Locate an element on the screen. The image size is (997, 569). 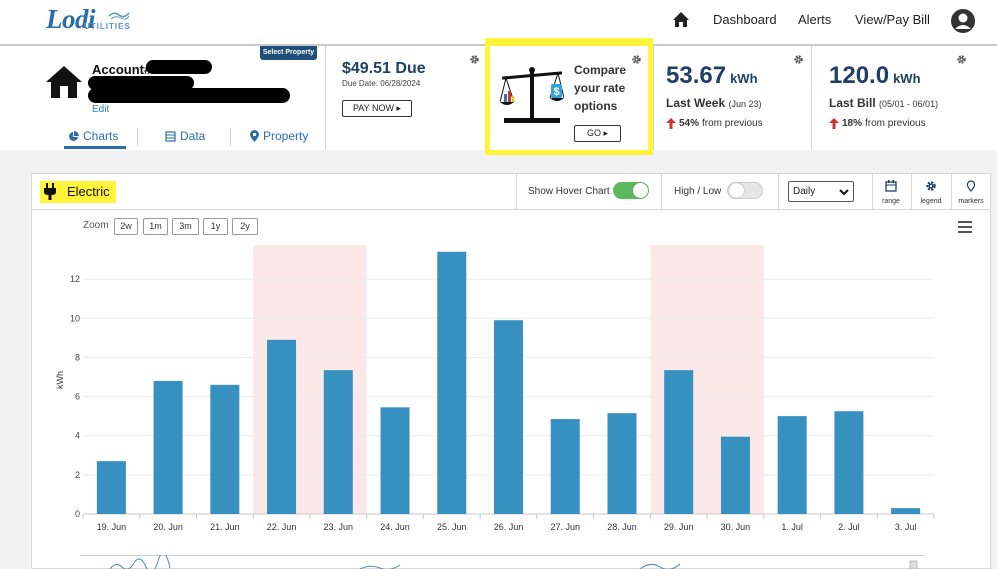
toggle-knob is located at coordinates (736, 190).